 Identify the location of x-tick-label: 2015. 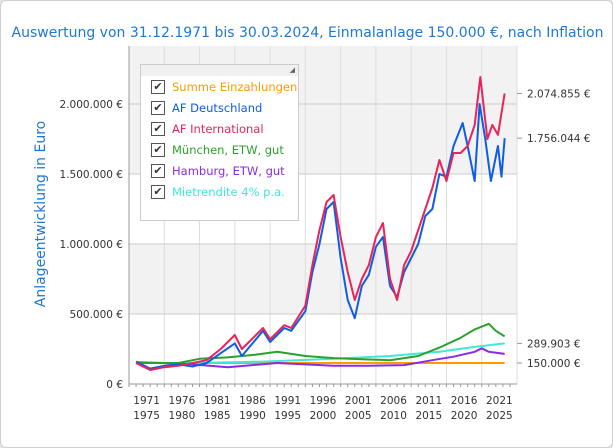
(428, 416).